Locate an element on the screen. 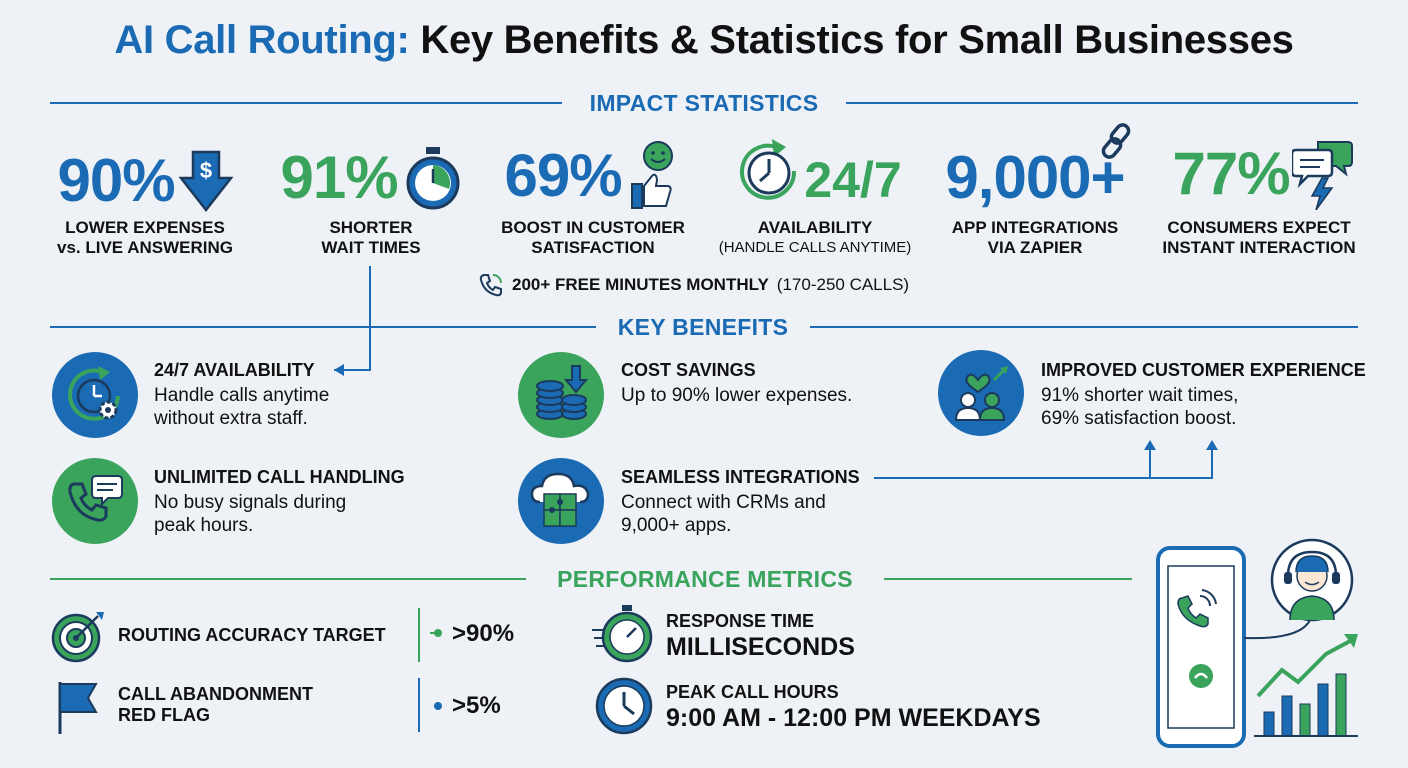  stat-lower-expenses-label: LOWER EXPENSES vs. LIVE ANSWERING is located at coordinates (145, 238).